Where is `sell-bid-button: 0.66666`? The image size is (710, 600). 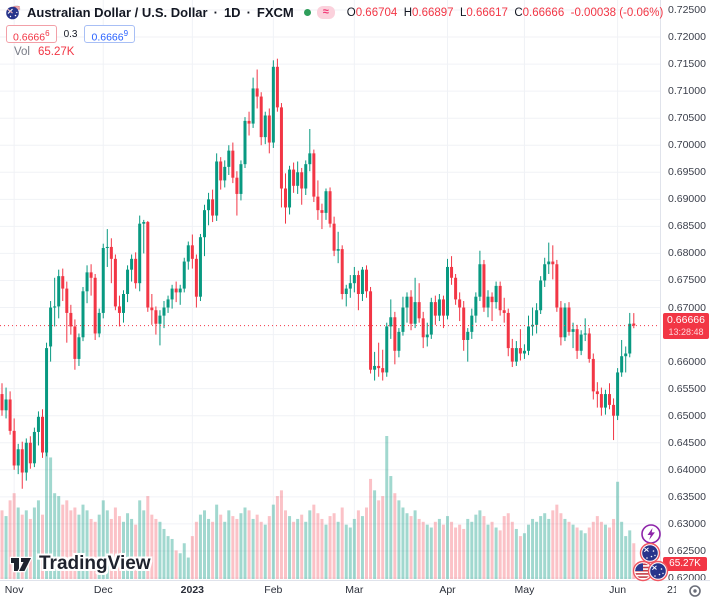
sell-bid-button: 0.66666 is located at coordinates (31, 34).